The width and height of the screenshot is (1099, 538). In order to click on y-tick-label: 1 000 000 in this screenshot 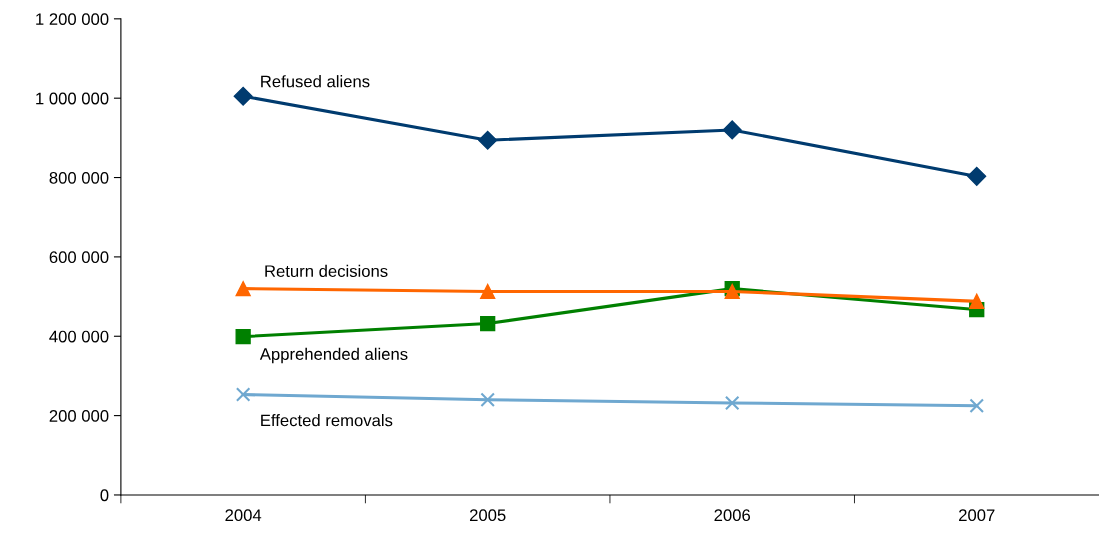, I will do `click(72, 98)`.